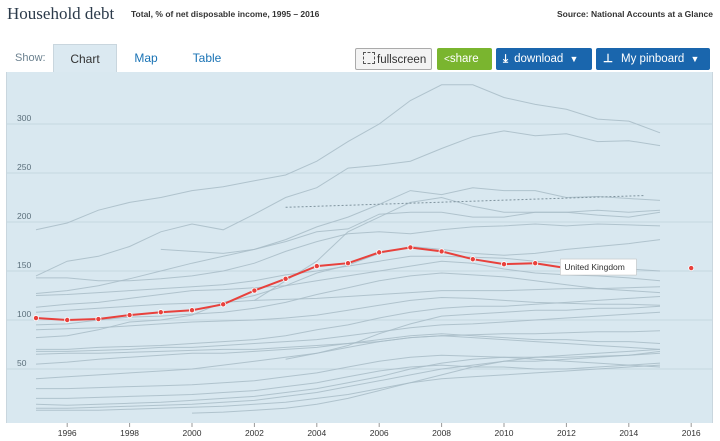 The height and width of the screenshot is (441, 720). What do you see at coordinates (24, 118) in the screenshot?
I see `y-tick-label: 300` at bounding box center [24, 118].